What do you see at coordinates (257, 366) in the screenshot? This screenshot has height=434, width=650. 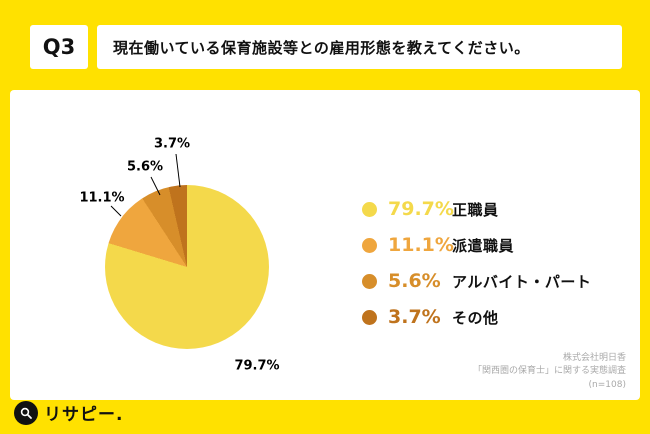 I see `pie-value-label: 79.7%` at bounding box center [257, 366].